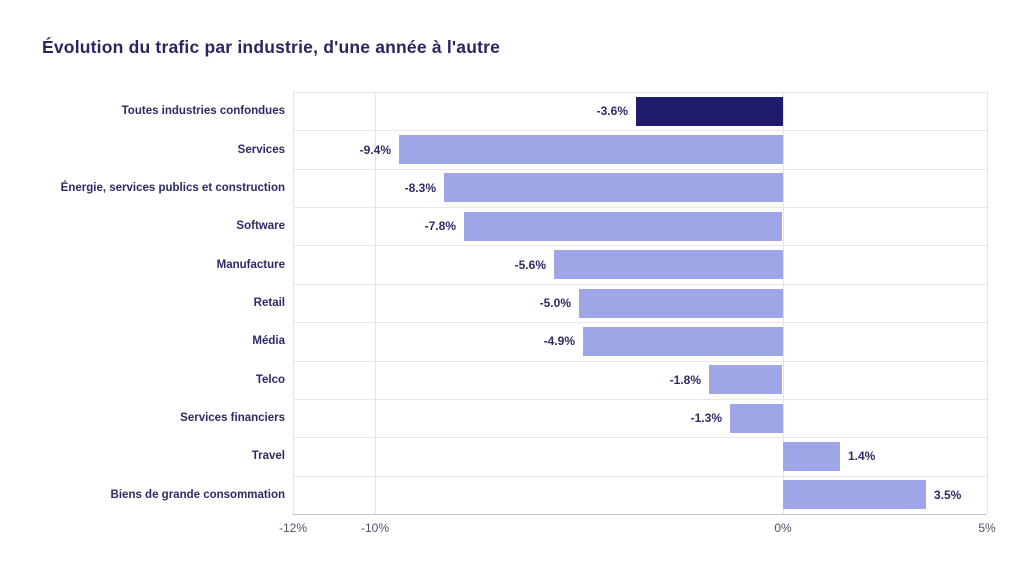 Image resolution: width=1024 pixels, height=581 pixels. What do you see at coordinates (706, 418) in the screenshot?
I see `bar-value-label: -1.3%` at bounding box center [706, 418].